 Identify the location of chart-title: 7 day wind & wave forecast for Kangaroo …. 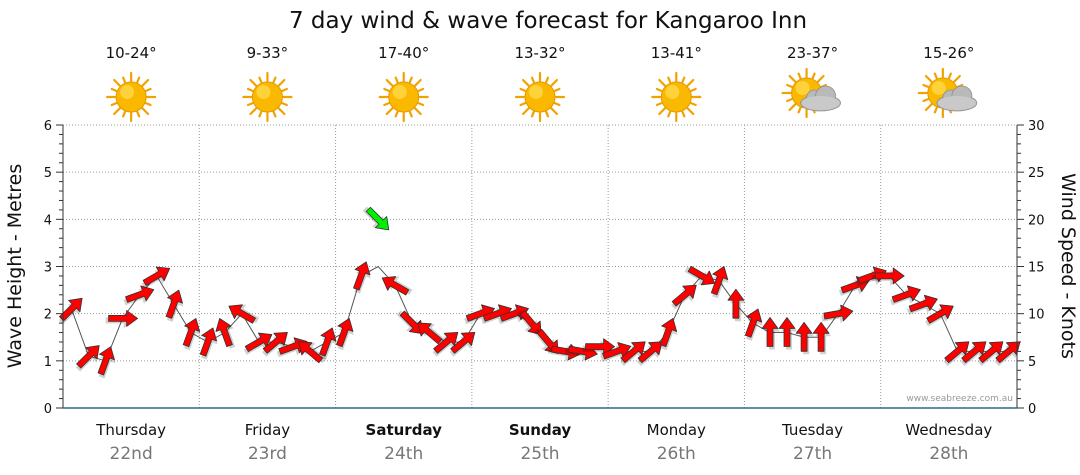
(548, 21).